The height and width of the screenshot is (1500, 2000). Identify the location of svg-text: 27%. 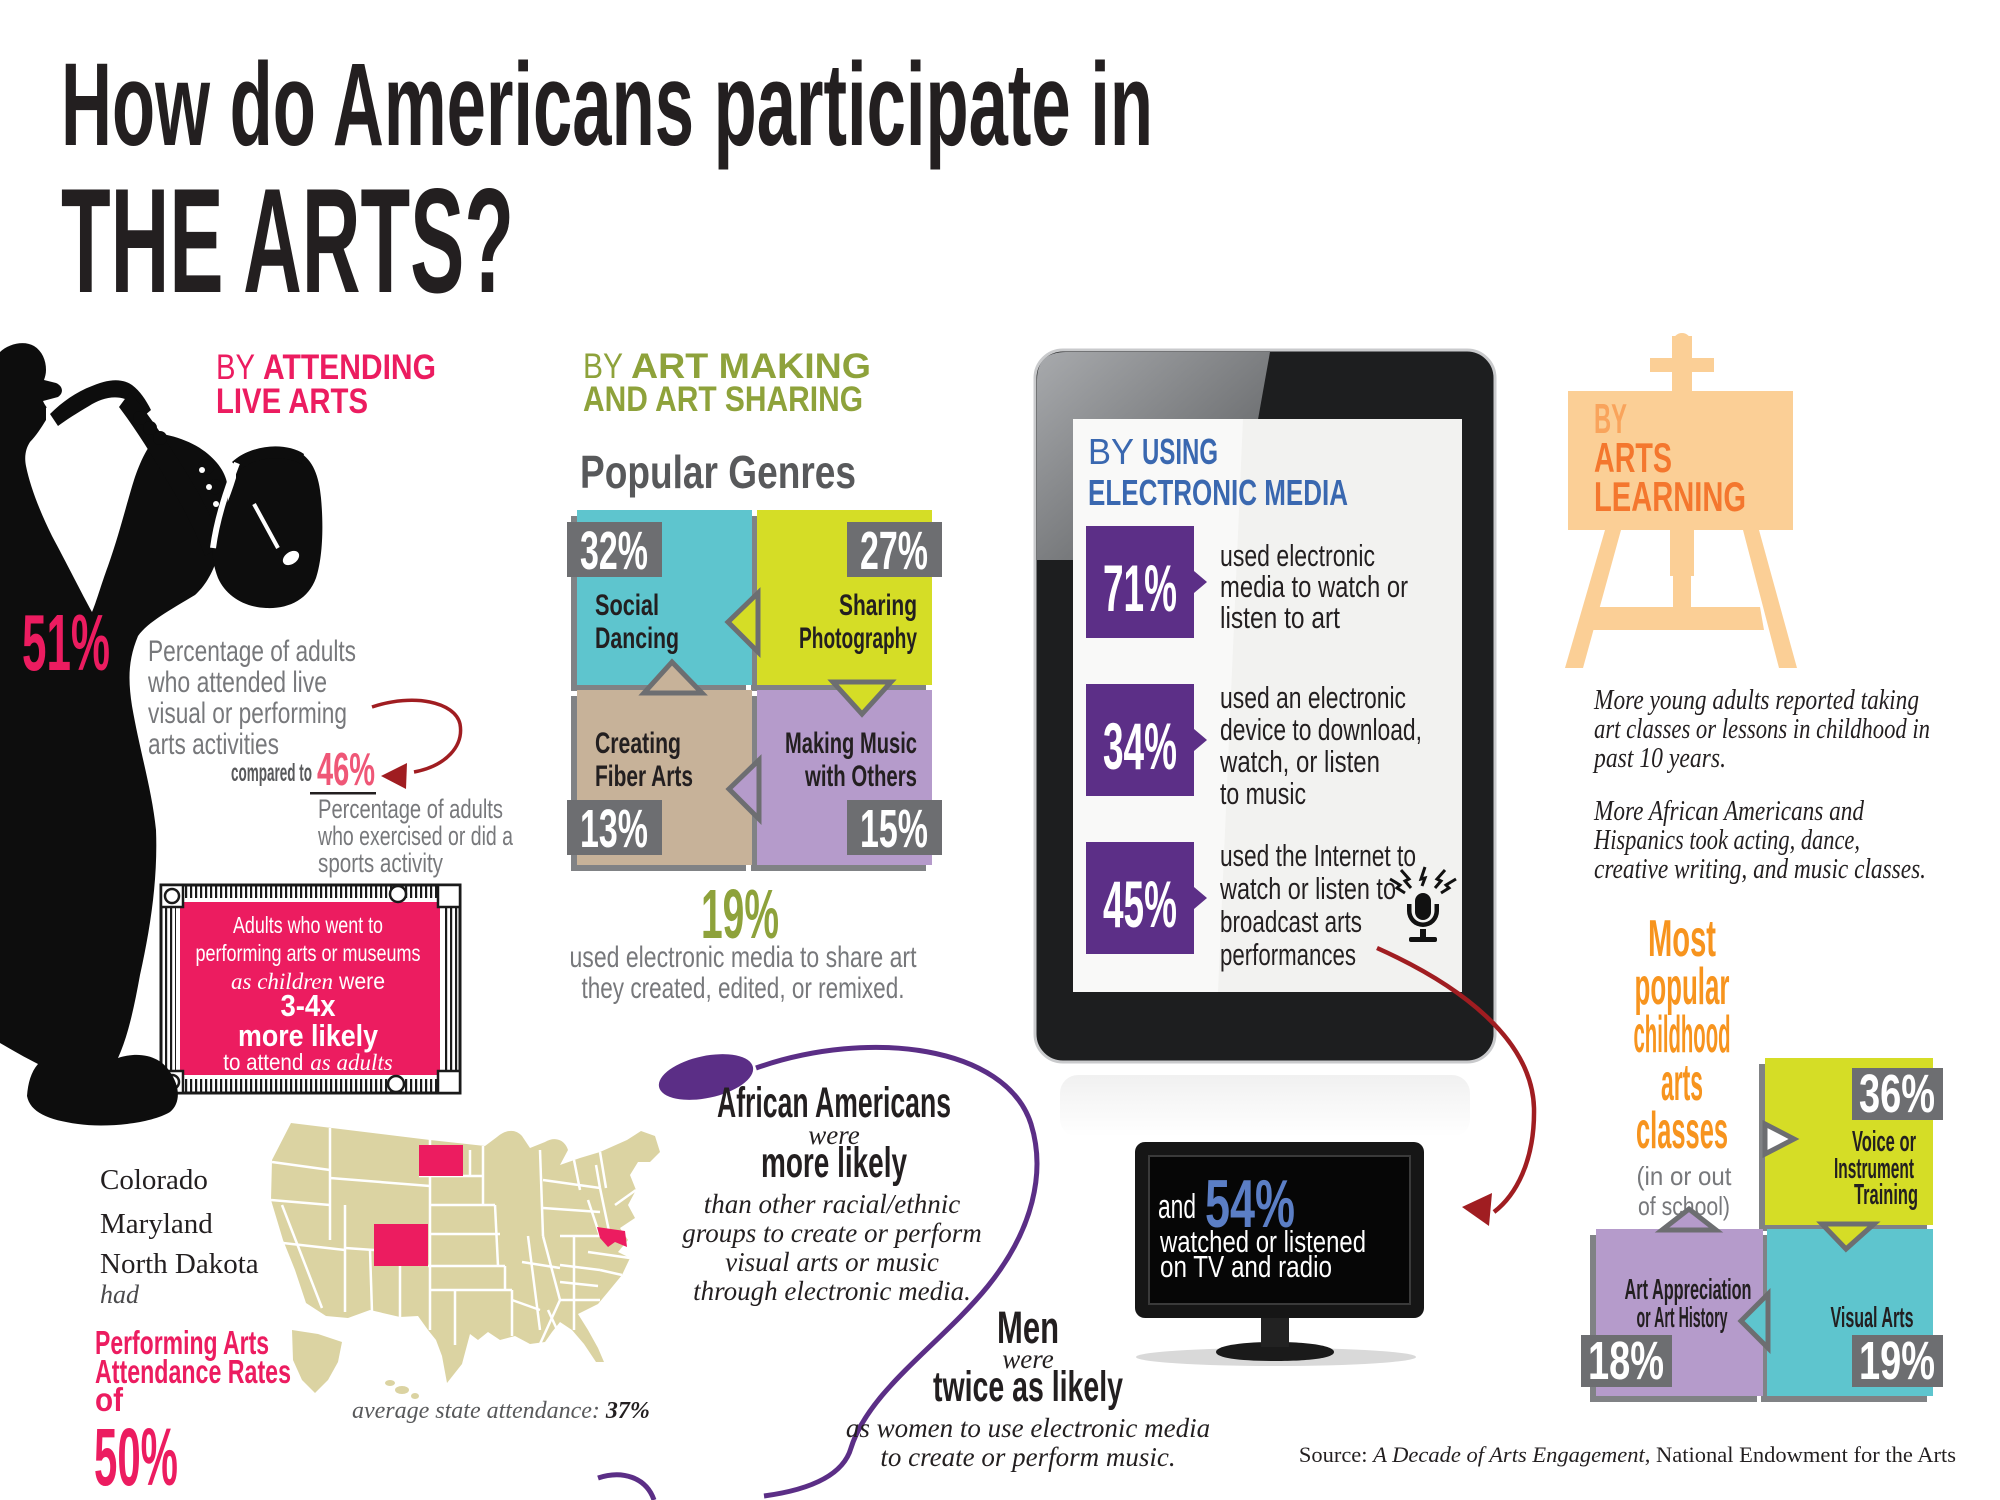
(894, 551).